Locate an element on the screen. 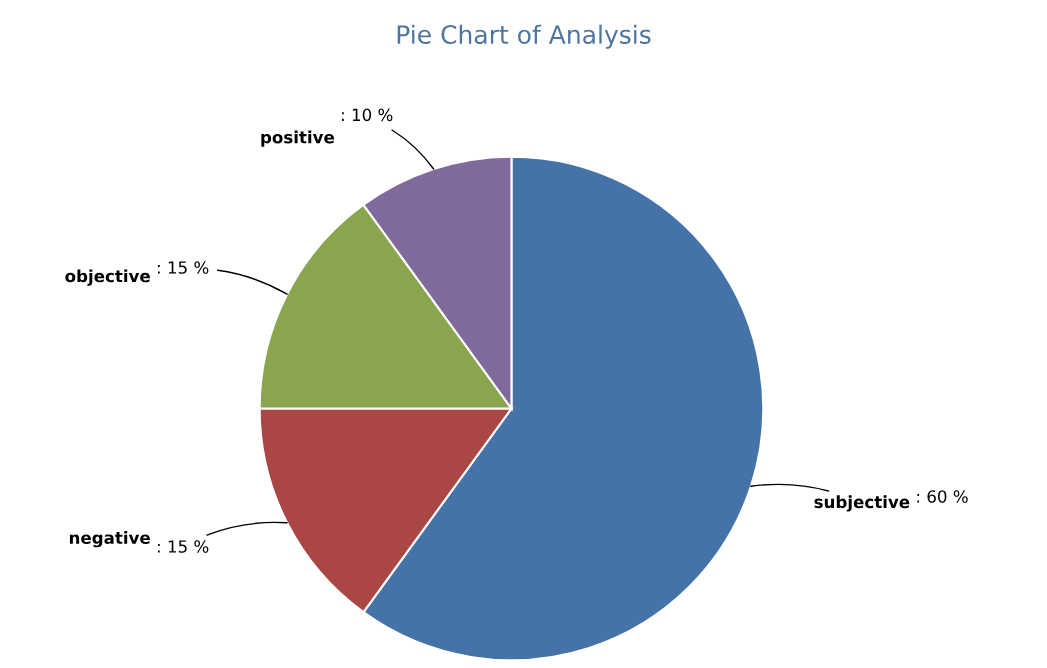  slice-label: negative is located at coordinates (109, 539).